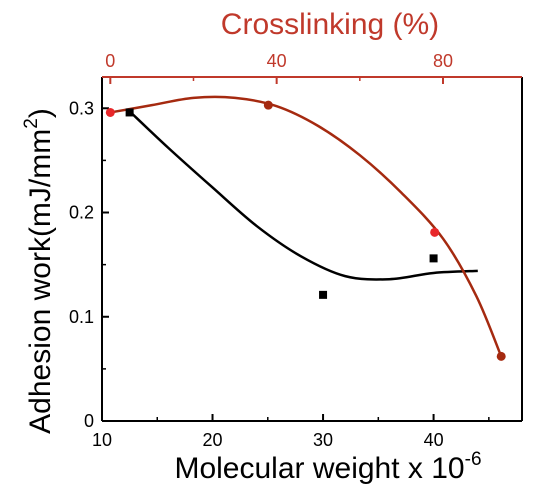  I want to click on x-axis-title-text: Molecular weight x 10, so click(319, 468).